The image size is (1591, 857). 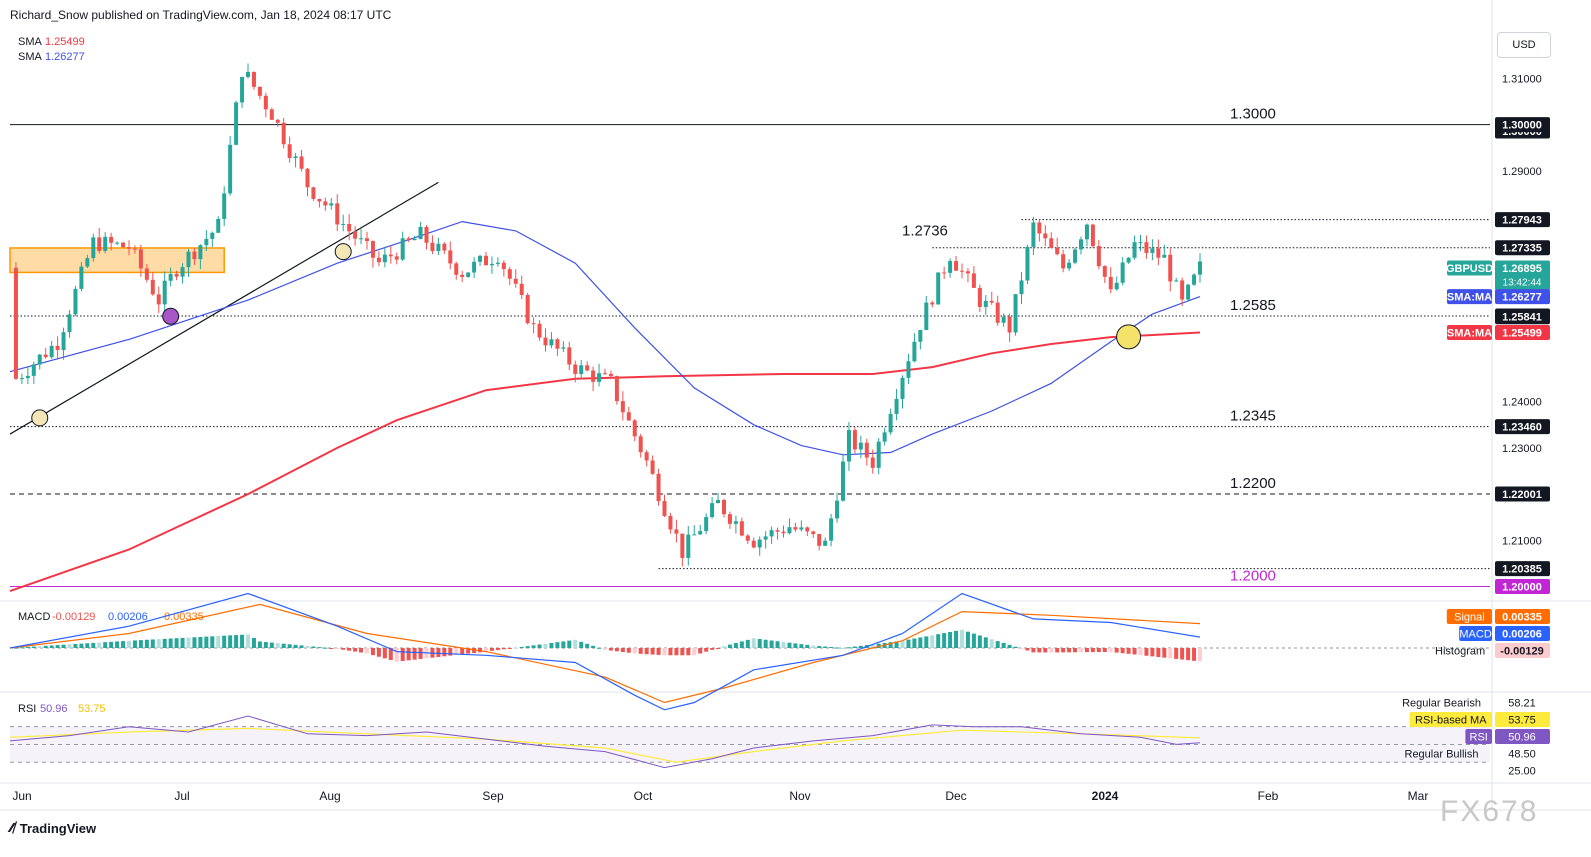 I want to click on x-tick-label-6: Dec, so click(x=955, y=796).